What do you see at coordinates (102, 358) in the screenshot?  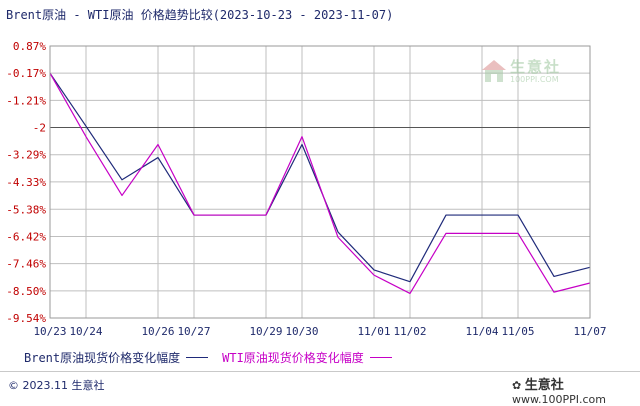 I see `legend-label-brent: Brent原油现货价格变化幅度` at bounding box center [102, 358].